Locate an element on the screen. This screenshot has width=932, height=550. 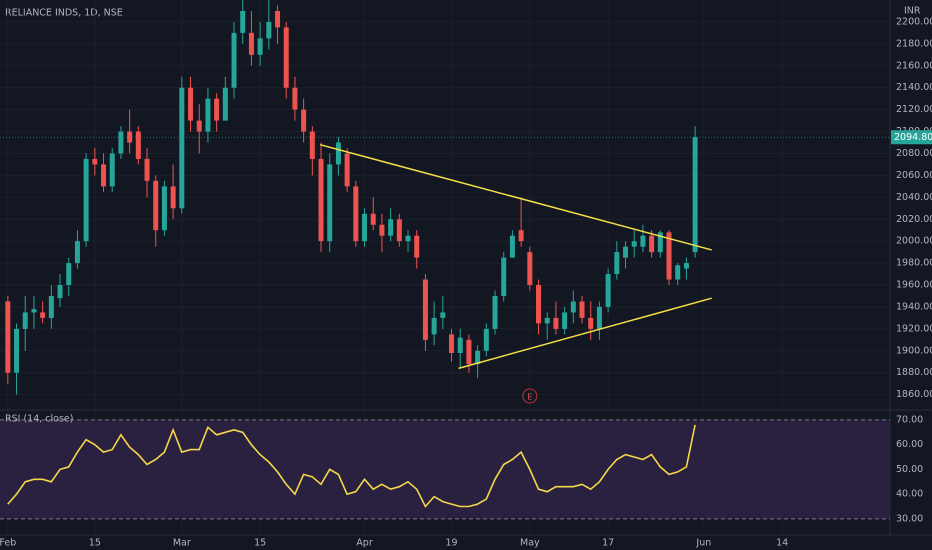
trendline is located at coordinates (585, 333).